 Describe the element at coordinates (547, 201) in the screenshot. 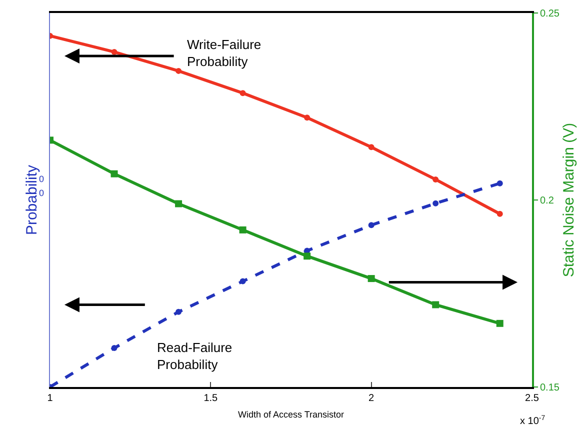

I see `y2-tick-label: 0.2` at that location.